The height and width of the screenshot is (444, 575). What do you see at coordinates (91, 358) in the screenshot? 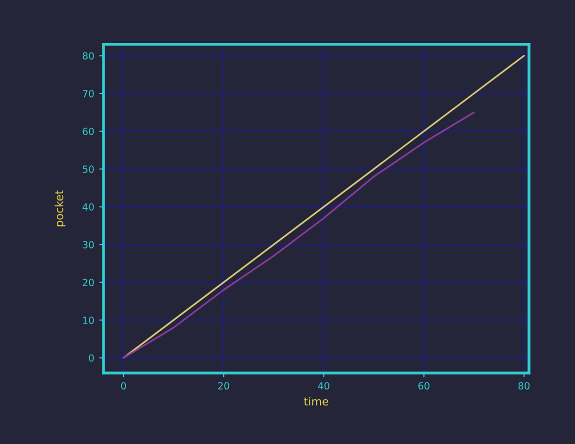
I see `y-tick-label: 0` at bounding box center [91, 358].